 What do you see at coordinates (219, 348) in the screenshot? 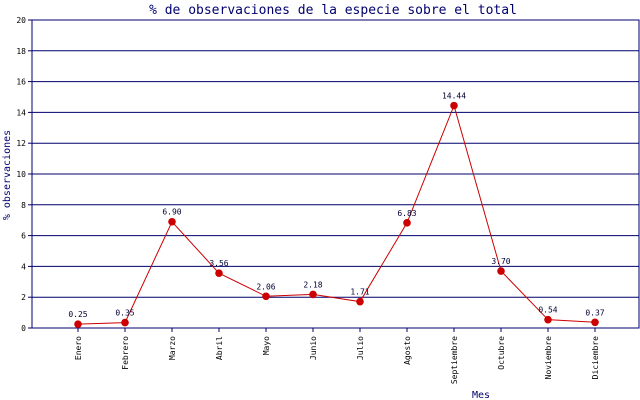
I see `x-category-label: Abril` at bounding box center [219, 348].